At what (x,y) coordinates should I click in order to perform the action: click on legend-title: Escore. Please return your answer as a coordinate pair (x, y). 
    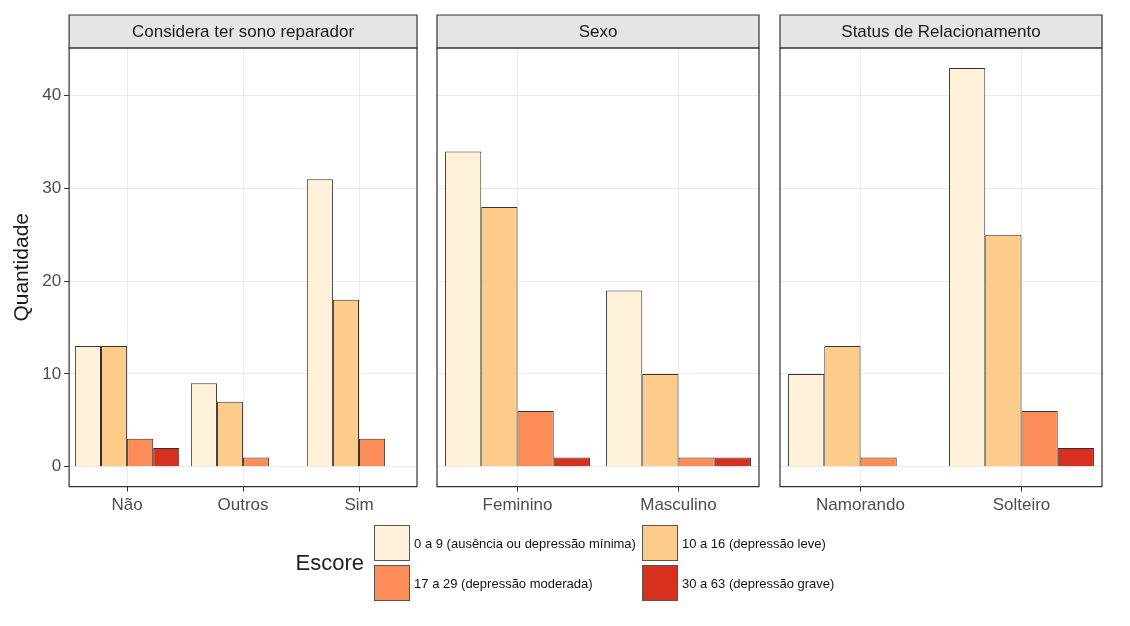
    Looking at the image, I should click on (330, 563).